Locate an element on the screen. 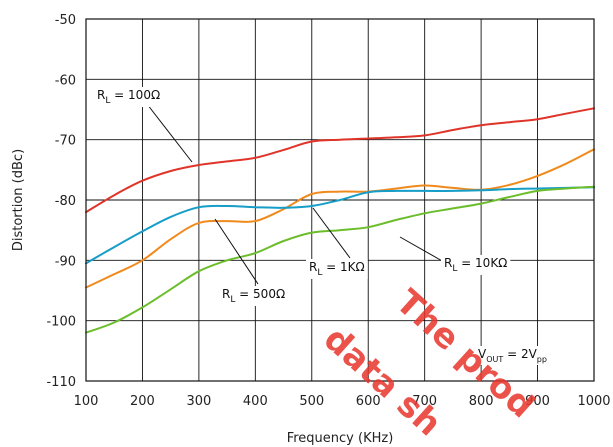  x-tick-label: 400 is located at coordinates (255, 401).